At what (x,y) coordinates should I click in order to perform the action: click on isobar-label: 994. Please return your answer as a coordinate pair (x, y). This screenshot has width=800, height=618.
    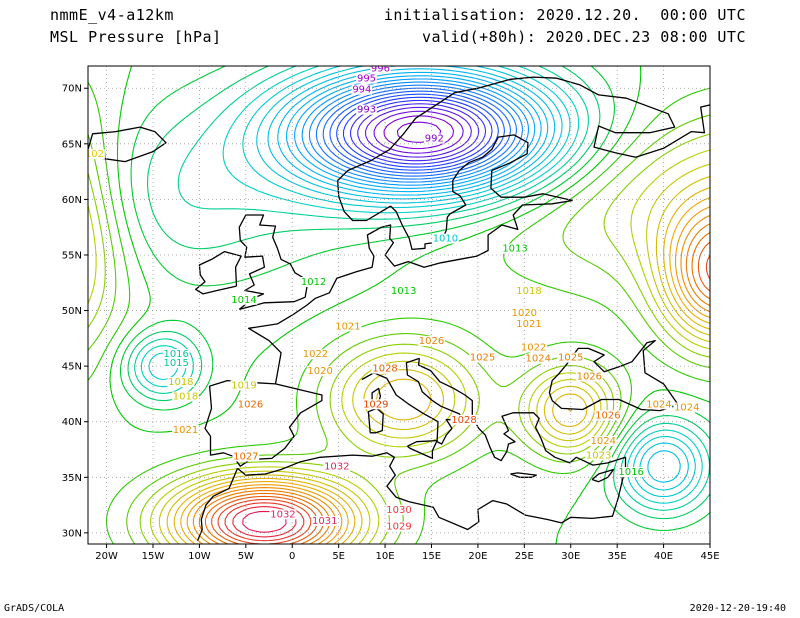
    Looking at the image, I should click on (361, 90).